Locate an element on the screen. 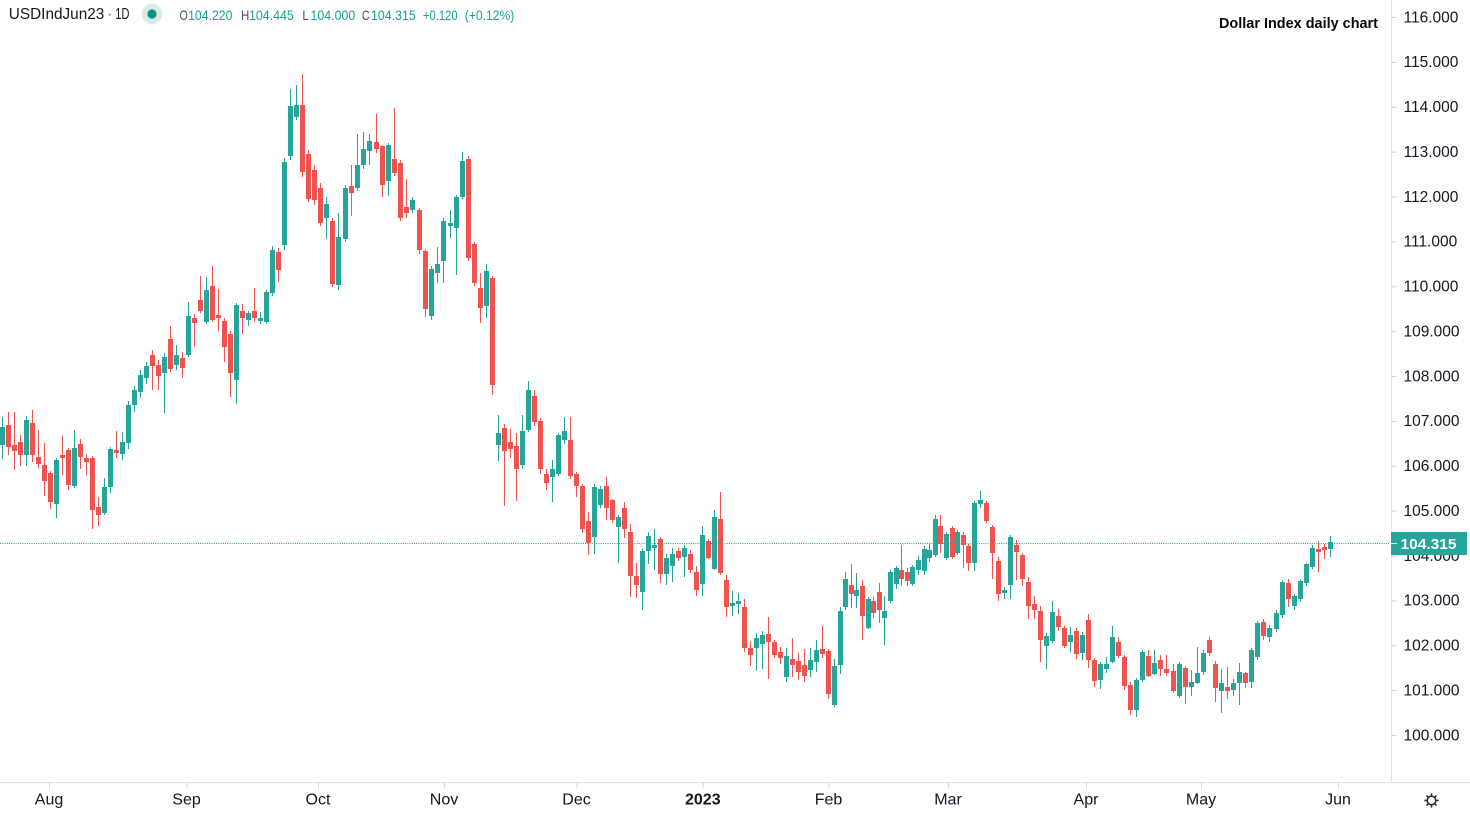  svg-text: 116.000 is located at coordinates (1431, 17).